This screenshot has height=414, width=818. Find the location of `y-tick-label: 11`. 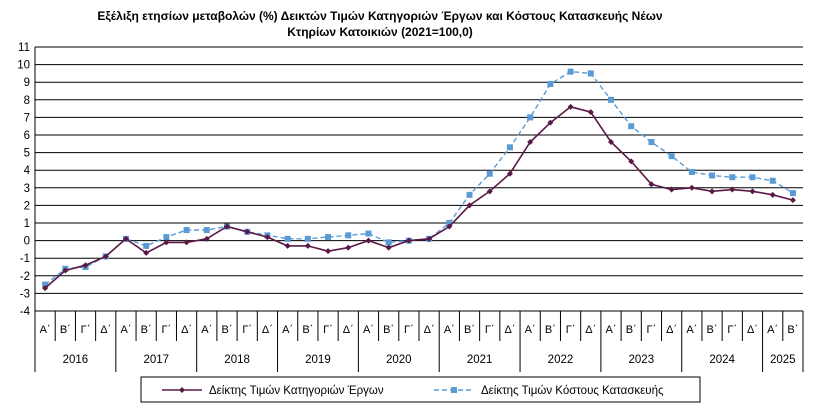

y-tick-label: 11 is located at coordinates (24, 48).